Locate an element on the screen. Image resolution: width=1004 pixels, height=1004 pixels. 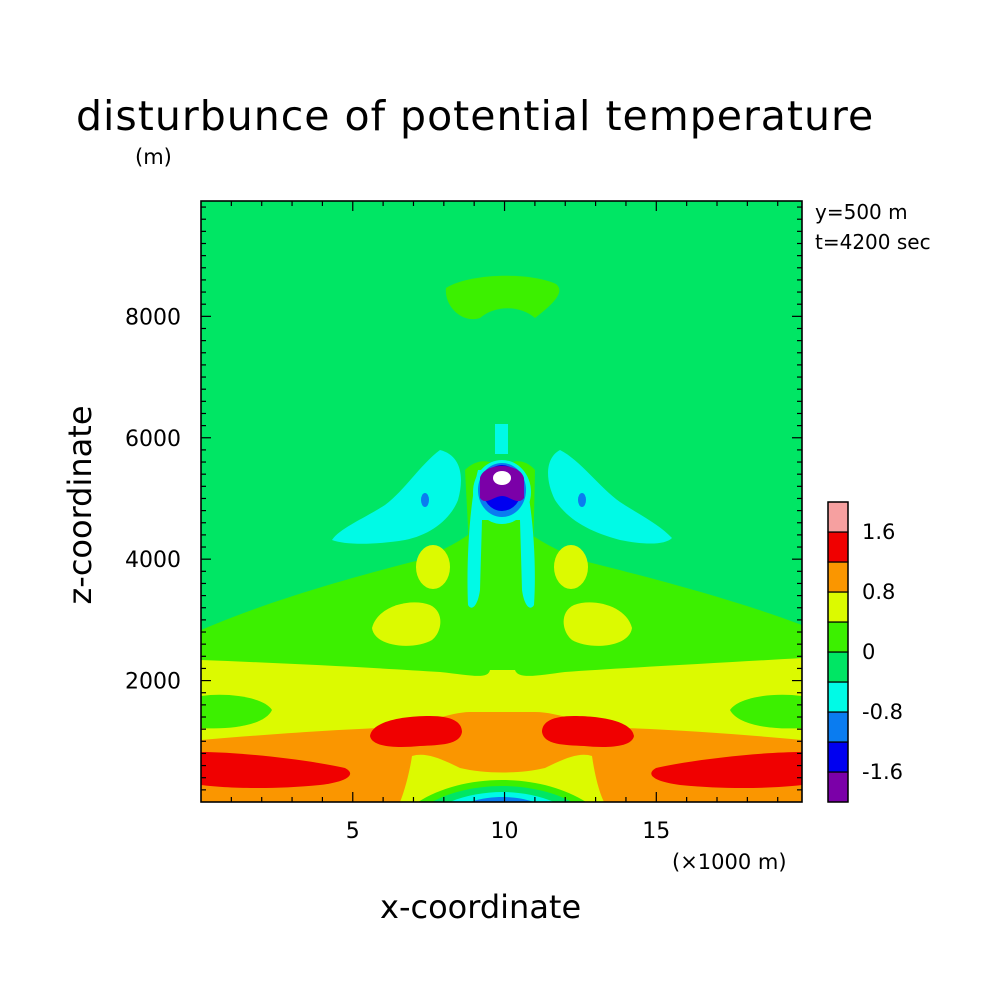
contour-region-yellow-left-lower is located at coordinates (406, 624).